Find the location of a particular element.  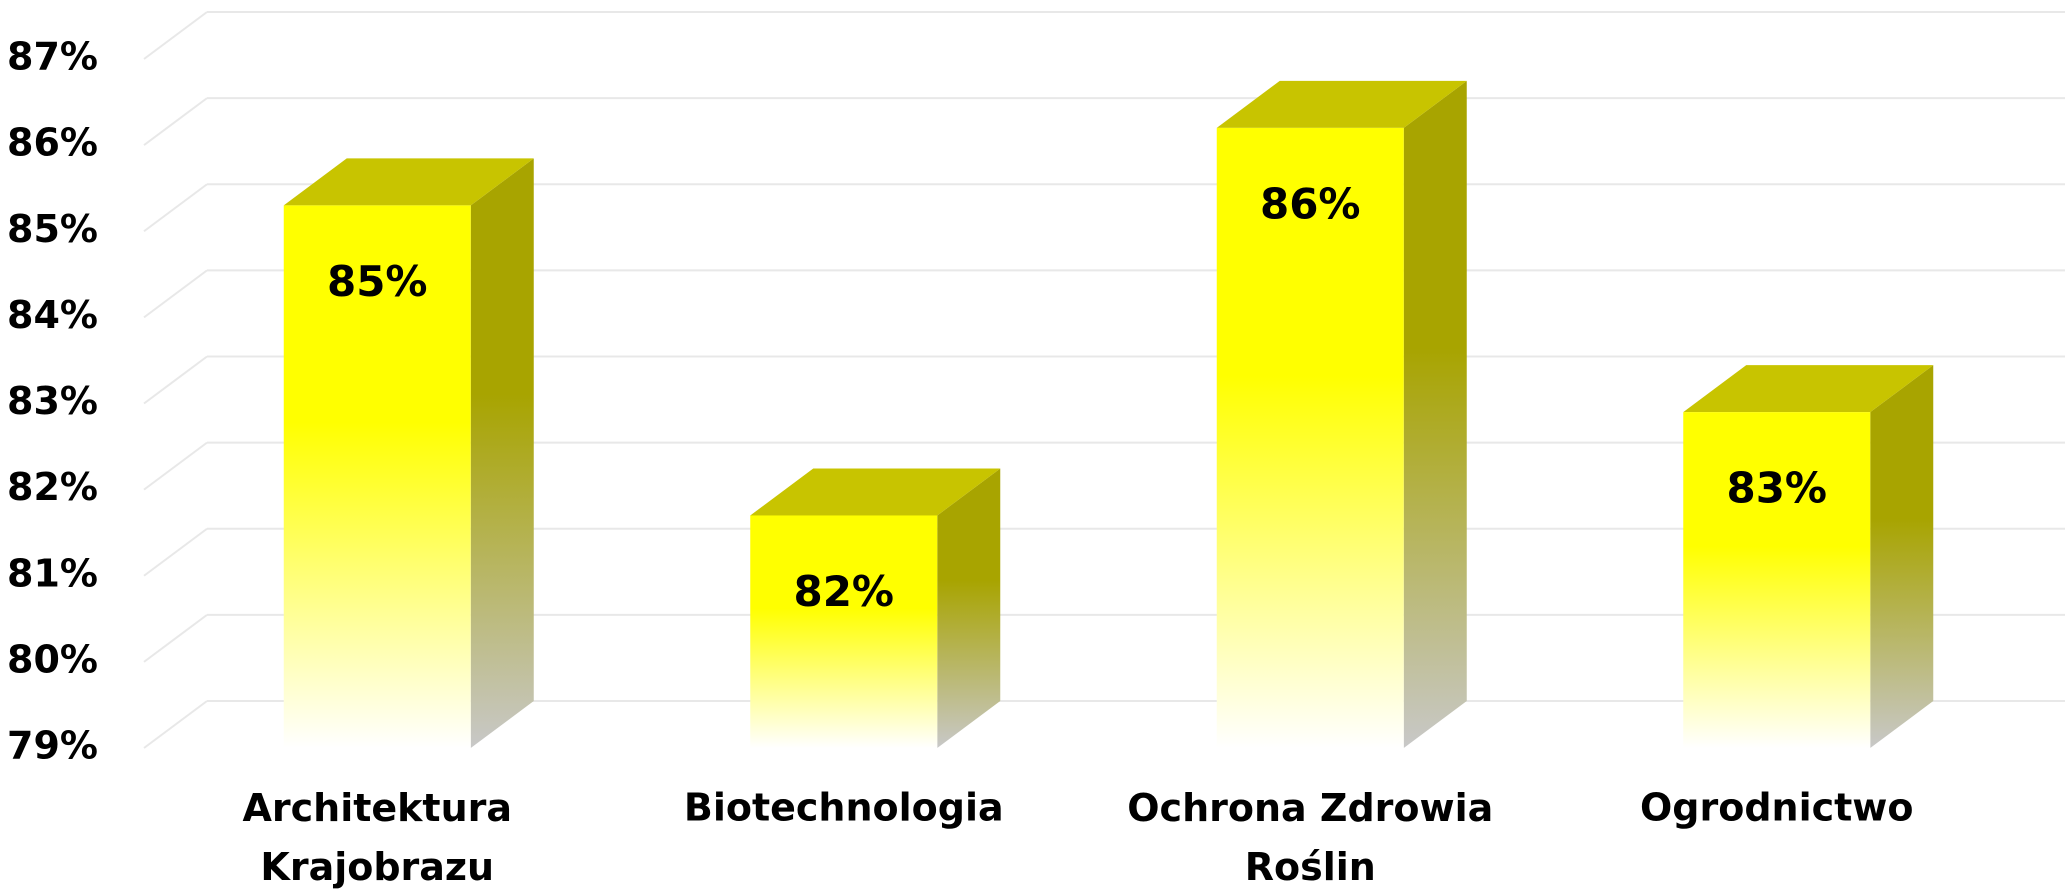

y-tick-label: 84% is located at coordinates (52, 315).